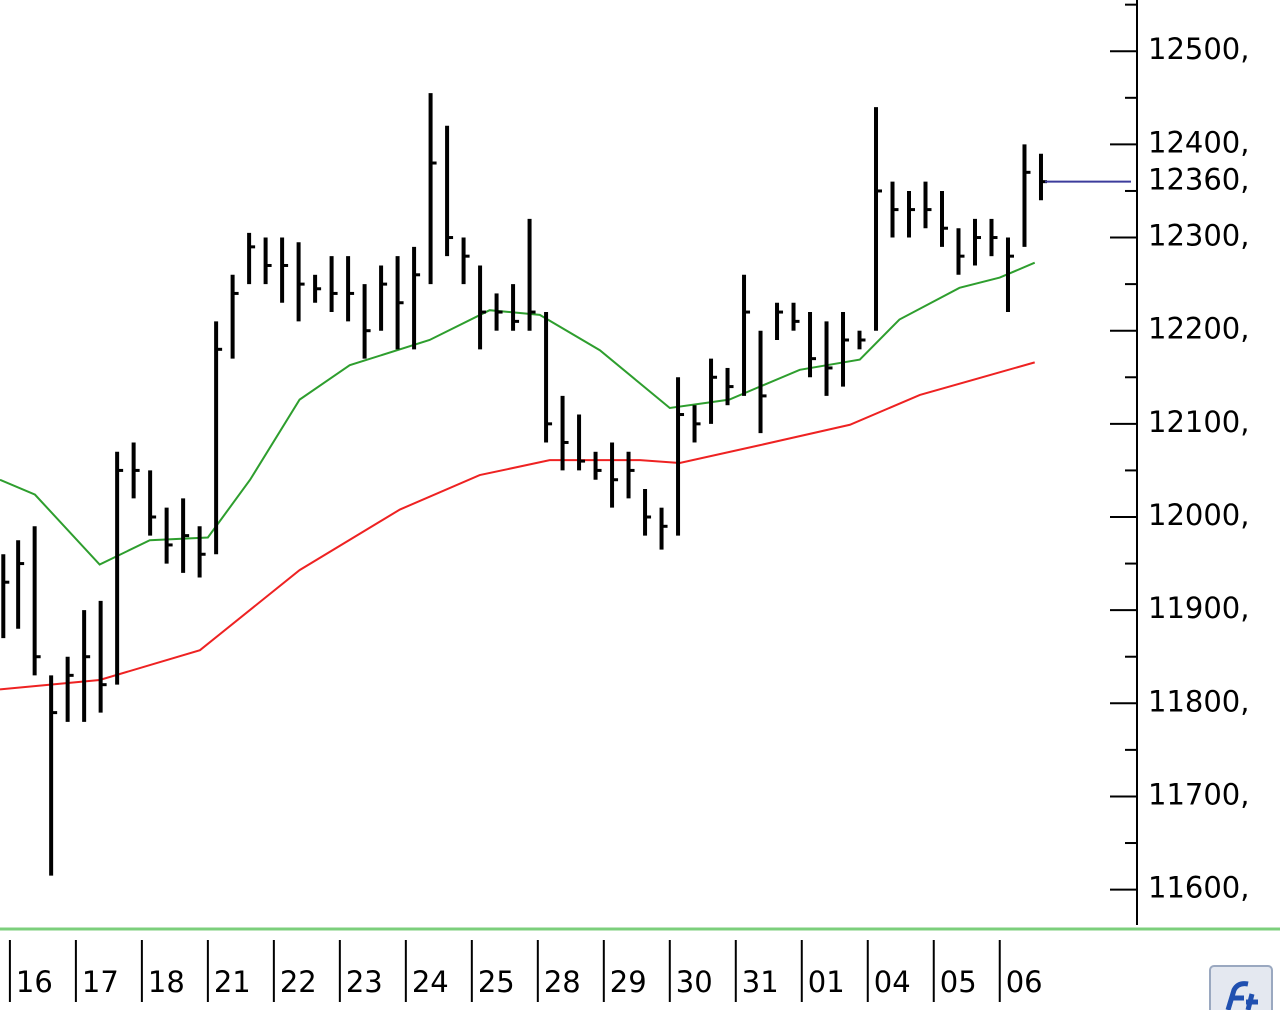 Image resolution: width=1280 pixels, height=1010 pixels. What do you see at coordinates (826, 982) in the screenshot?
I see `x-tick-label: 01` at bounding box center [826, 982].